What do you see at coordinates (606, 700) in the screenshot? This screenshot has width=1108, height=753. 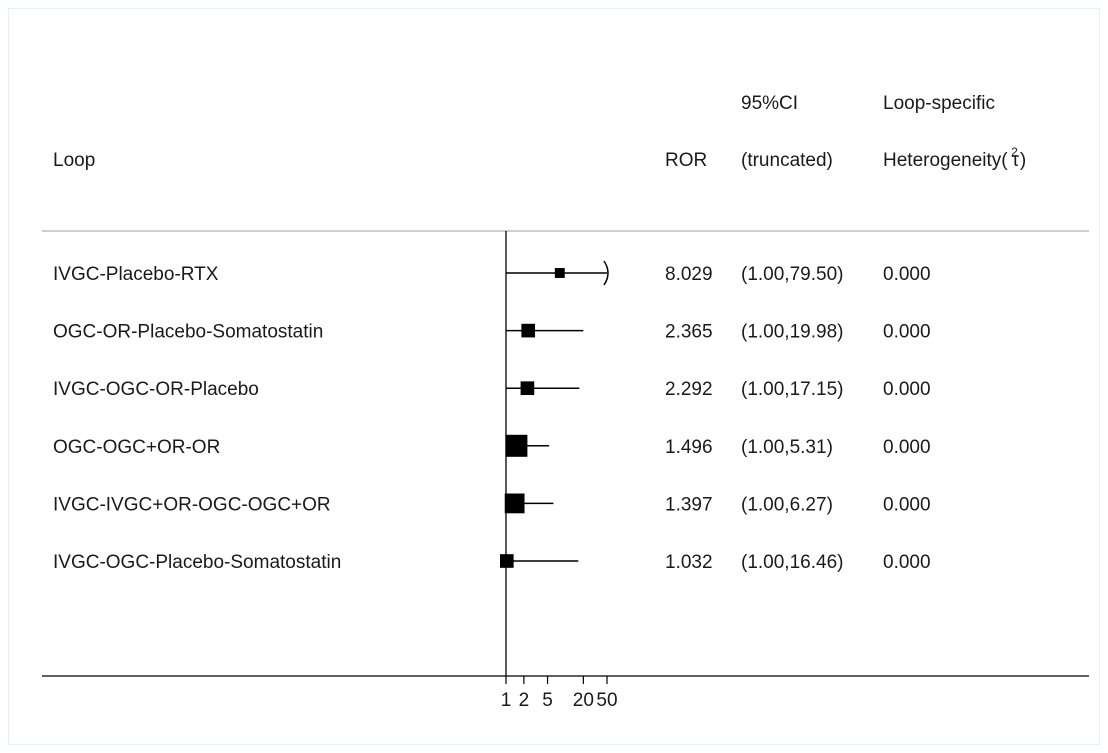 I see `x-tick-label: 50` at bounding box center [606, 700].